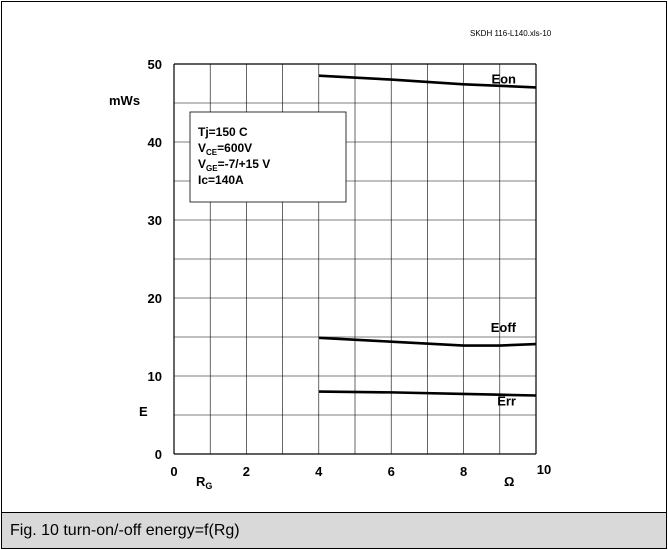  I want to click on series-line-err, so click(427, 393).